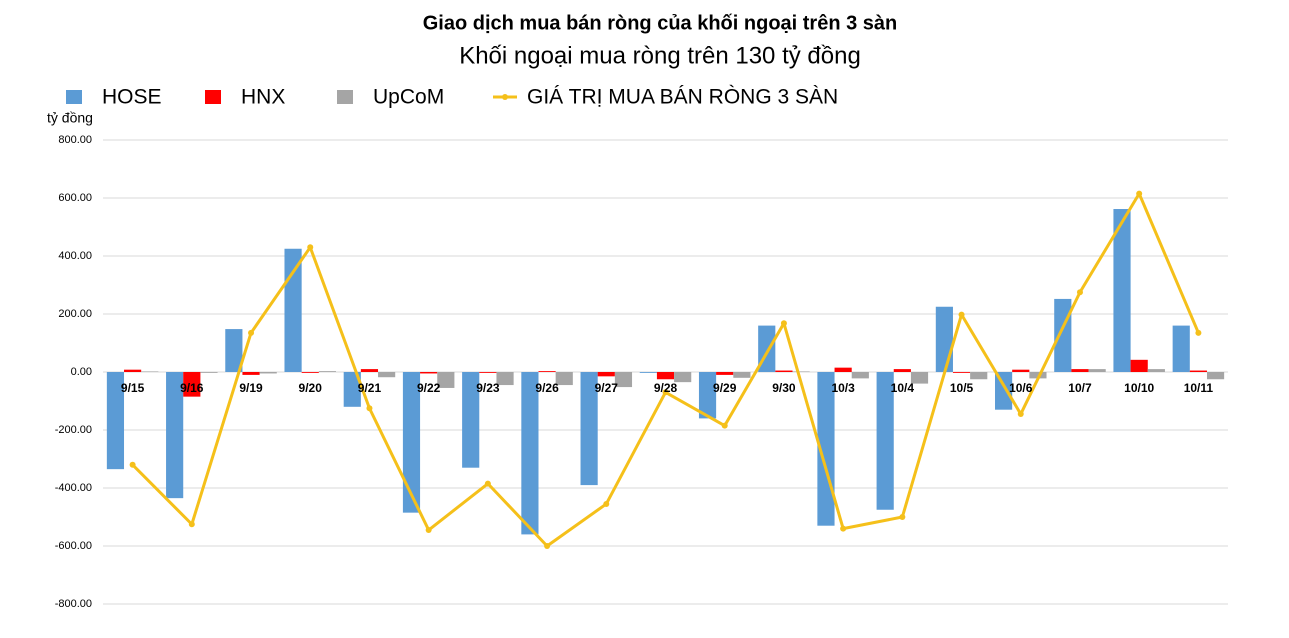 Image resolution: width=1289 pixels, height=638 pixels. Describe the element at coordinates (73, 546) in the screenshot. I see `y-tick-label: -600.00` at that location.